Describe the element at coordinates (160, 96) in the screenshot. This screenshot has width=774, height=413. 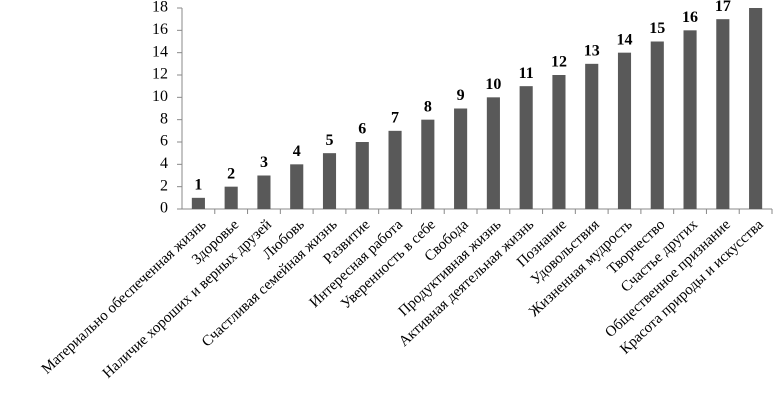
I see `y-tick-label: 10` at that location.